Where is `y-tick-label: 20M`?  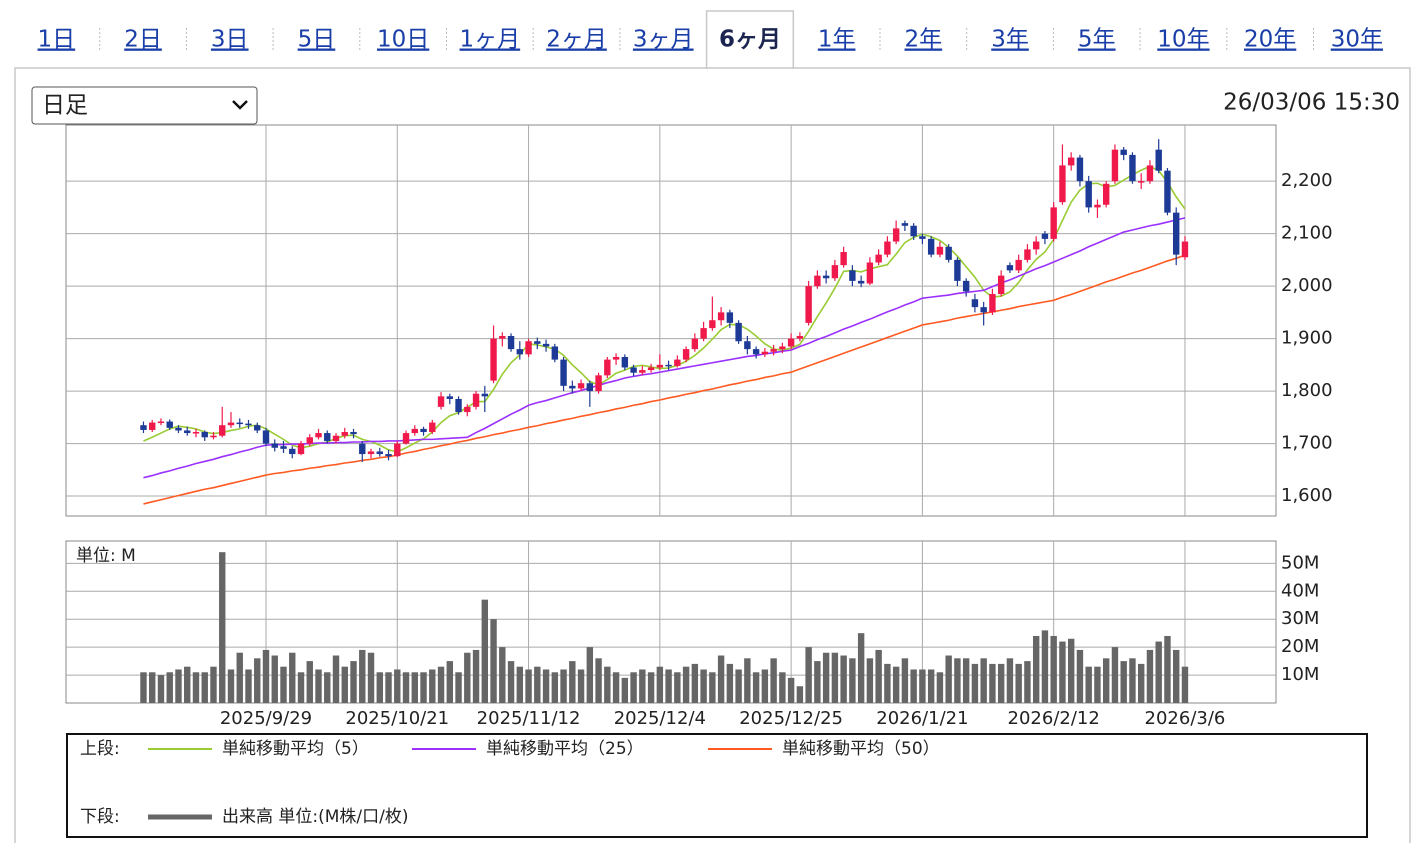
y-tick-label: 20M is located at coordinates (1300, 646).